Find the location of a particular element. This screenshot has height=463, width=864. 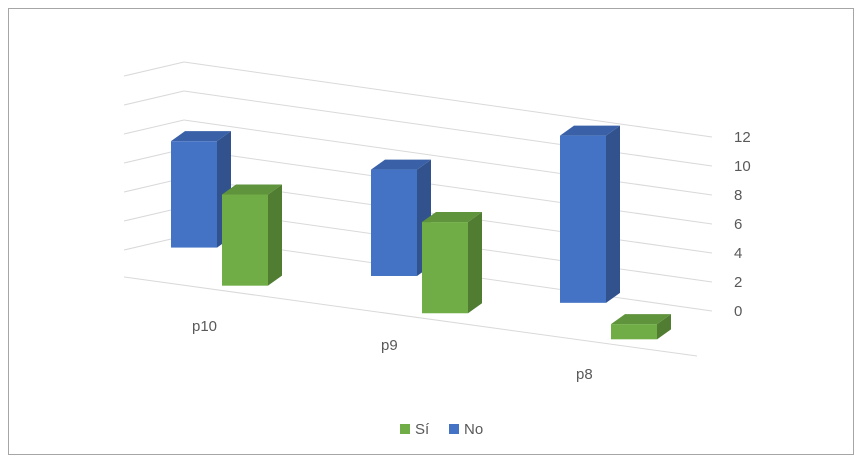

category-label-p8: p8 is located at coordinates (584, 374).